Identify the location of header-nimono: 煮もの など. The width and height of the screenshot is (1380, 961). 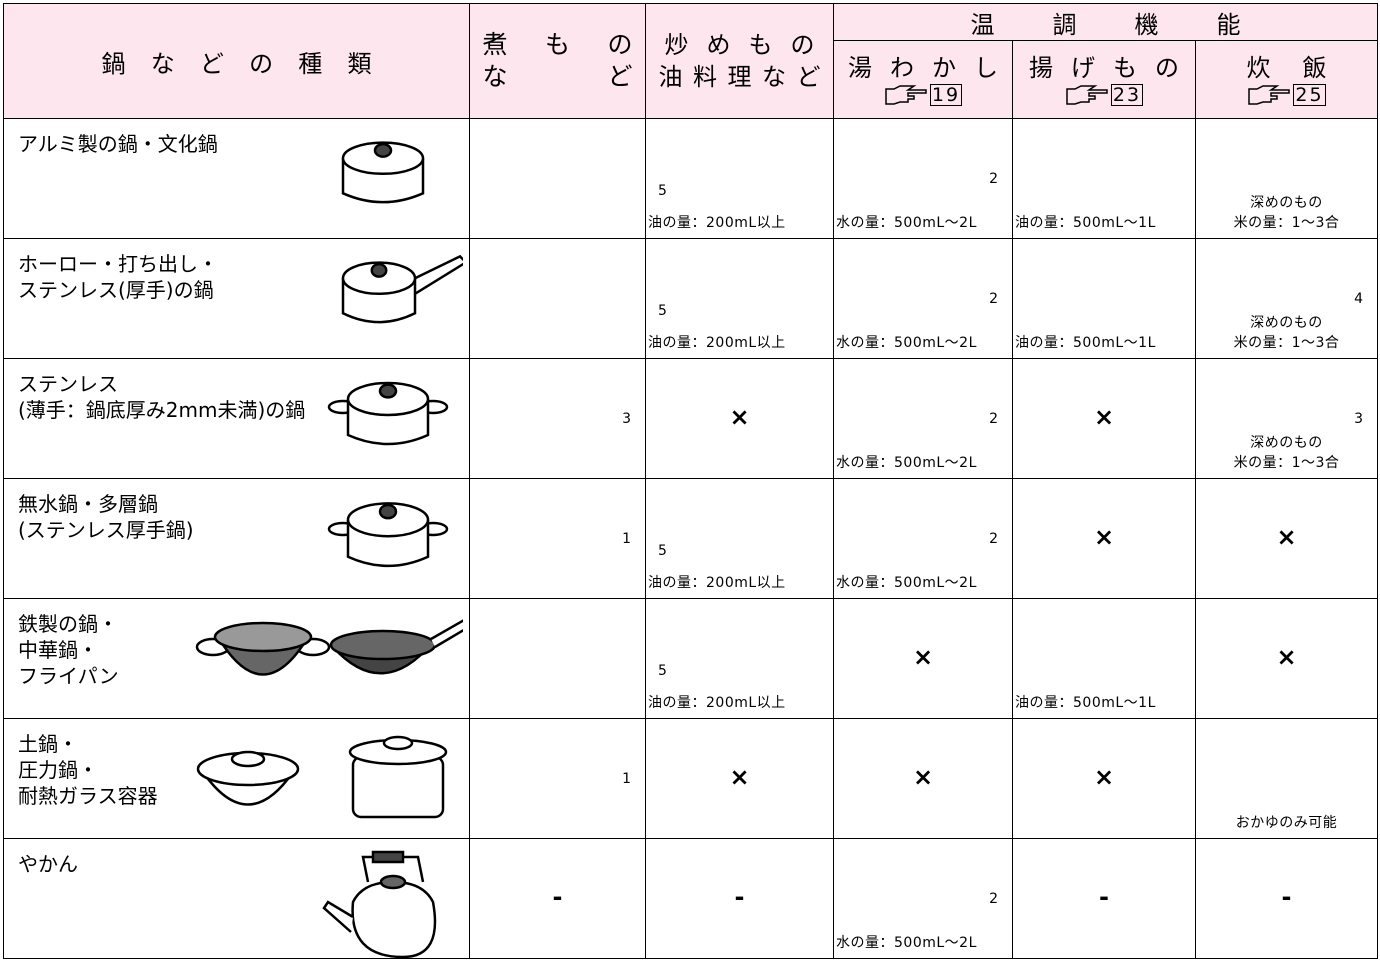
(557, 61).